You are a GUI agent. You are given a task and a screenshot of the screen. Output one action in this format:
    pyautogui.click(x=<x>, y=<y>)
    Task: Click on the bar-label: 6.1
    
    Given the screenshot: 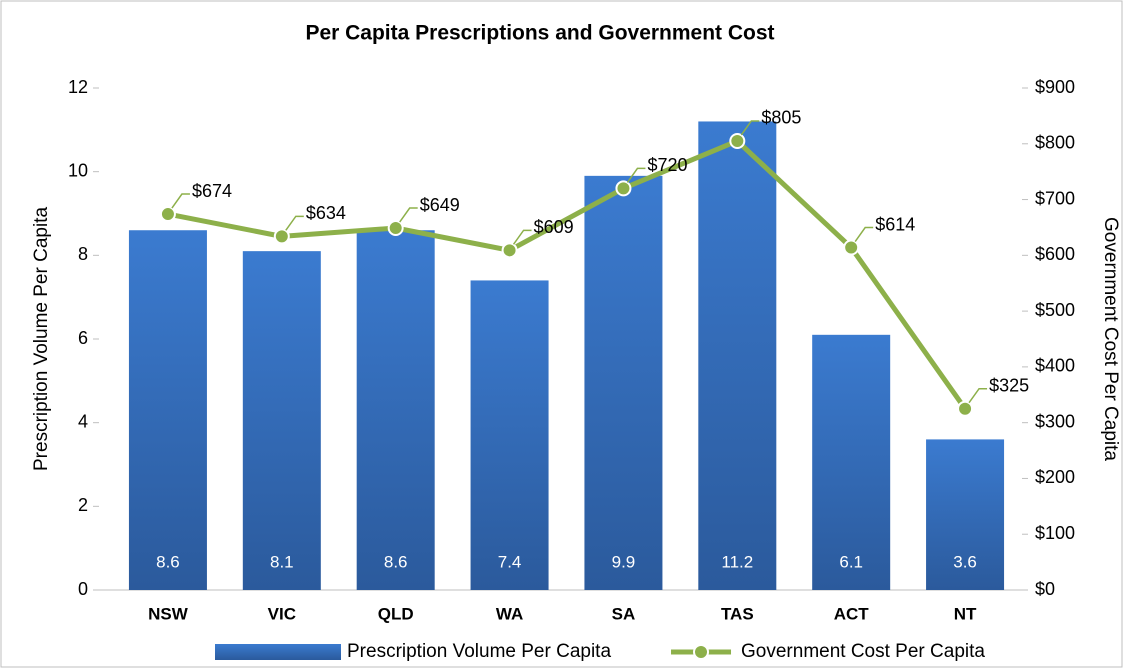 What is the action you would take?
    pyautogui.click(x=851, y=561)
    